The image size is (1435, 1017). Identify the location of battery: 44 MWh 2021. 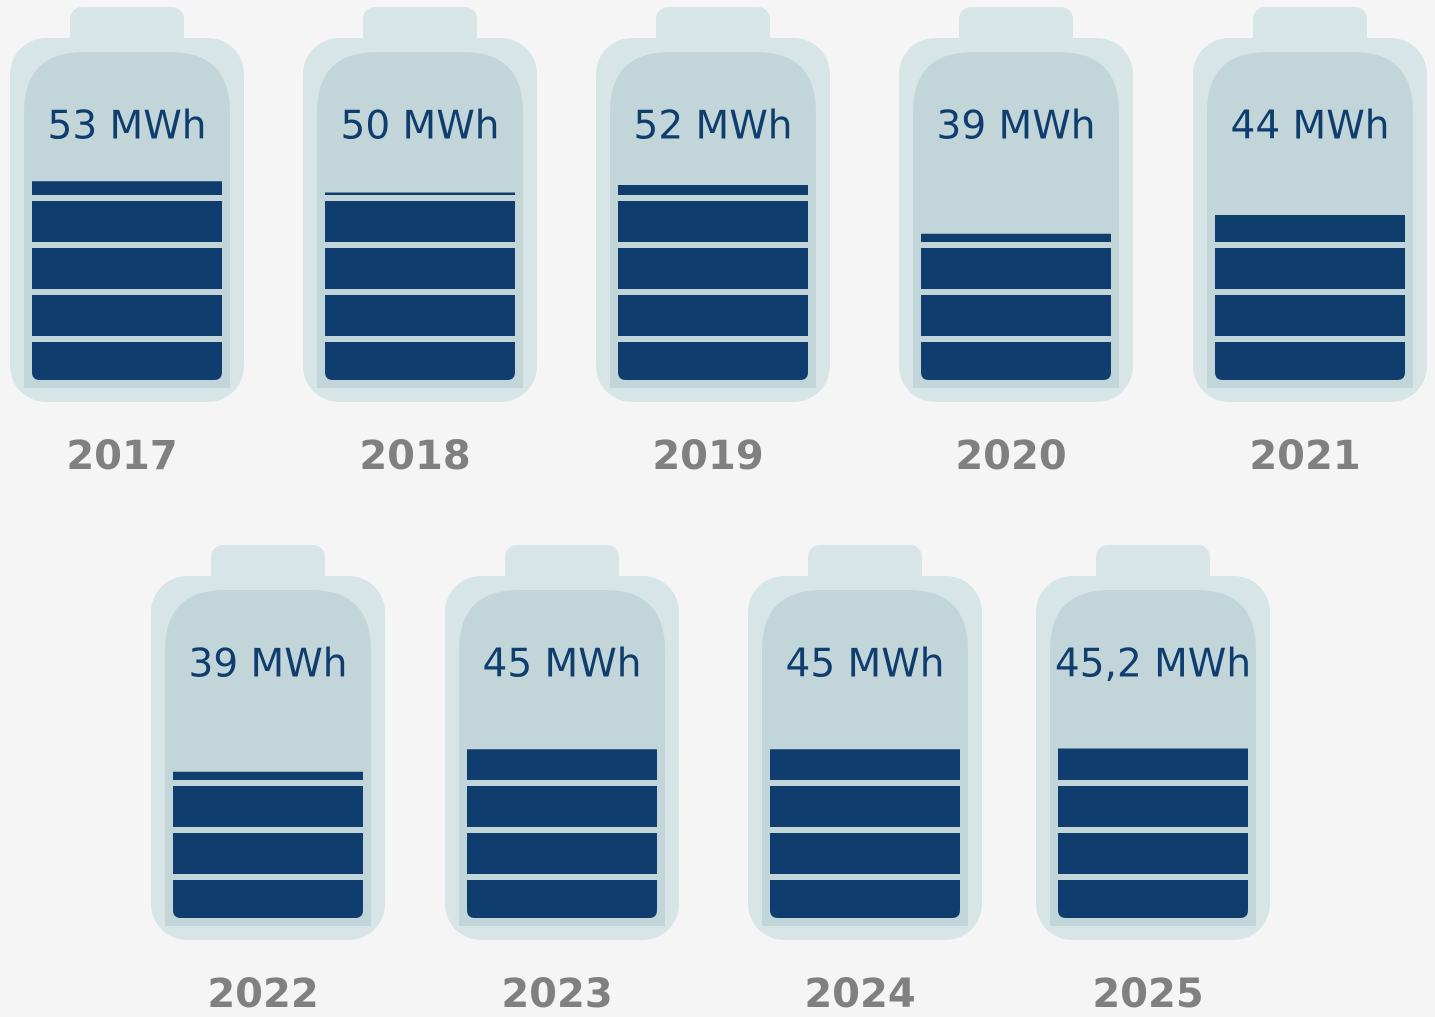
(1310, 243).